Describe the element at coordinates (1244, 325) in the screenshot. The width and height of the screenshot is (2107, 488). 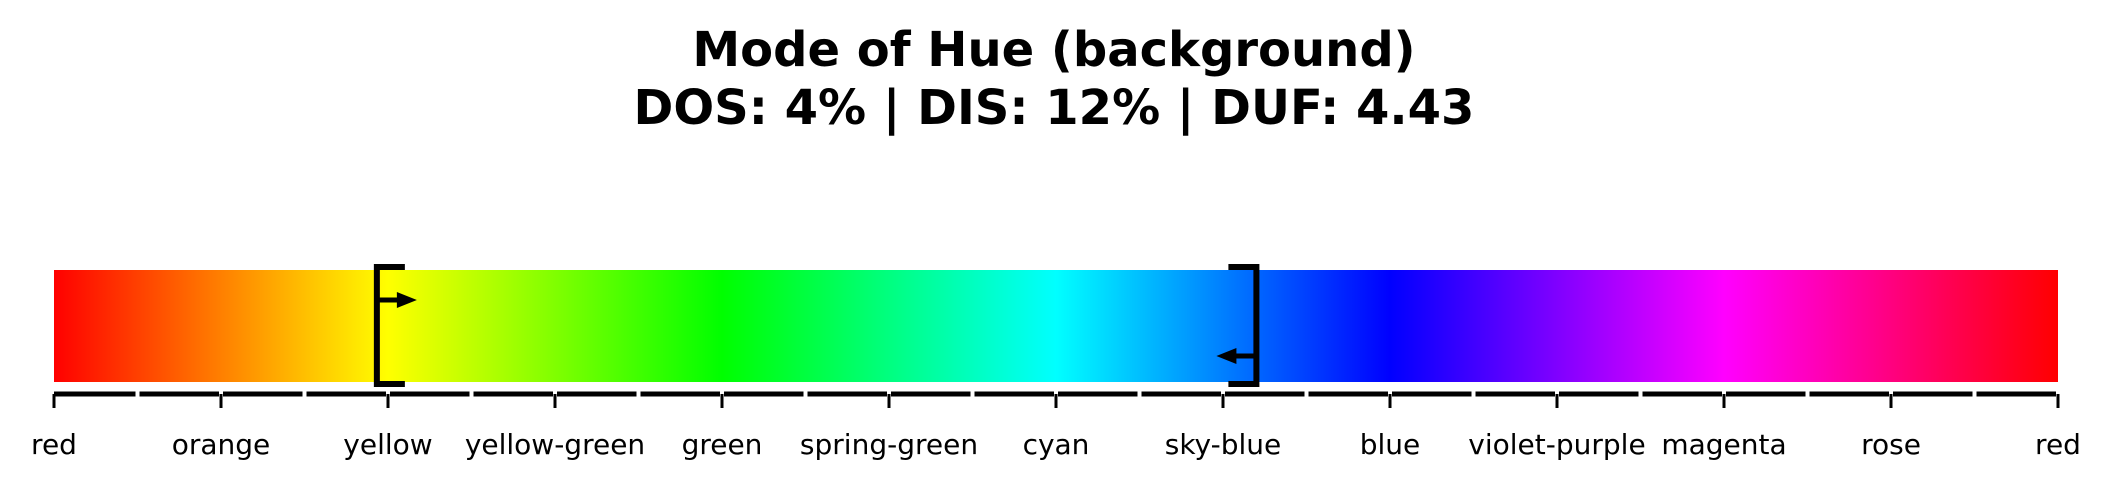
I see `range-end-bracket` at that location.